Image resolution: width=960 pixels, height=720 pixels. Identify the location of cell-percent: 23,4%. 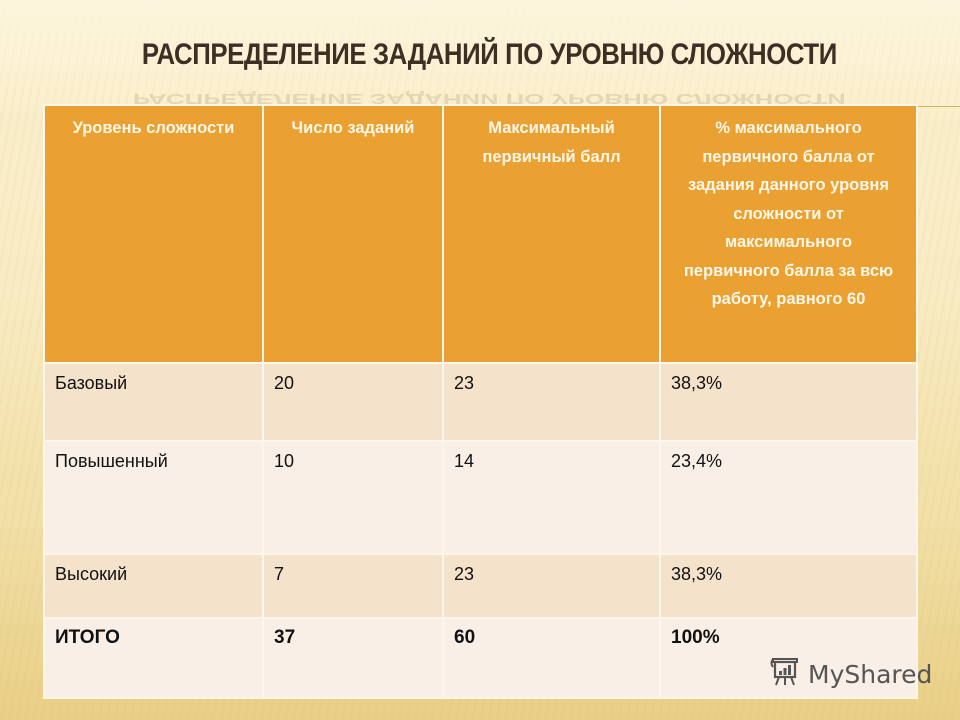
(788, 497).